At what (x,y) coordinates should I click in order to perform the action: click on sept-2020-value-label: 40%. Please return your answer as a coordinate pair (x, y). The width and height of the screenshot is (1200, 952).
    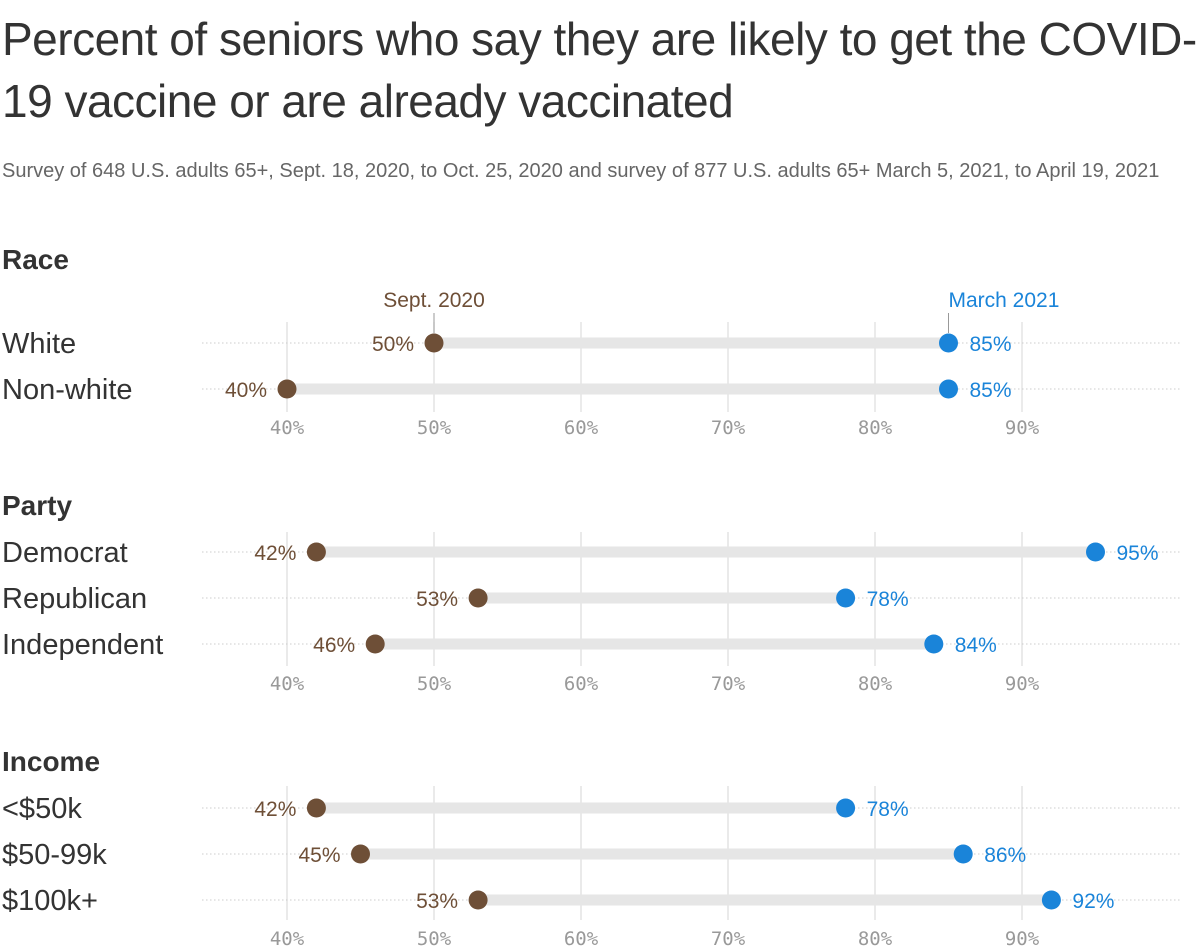
    Looking at the image, I should click on (246, 390).